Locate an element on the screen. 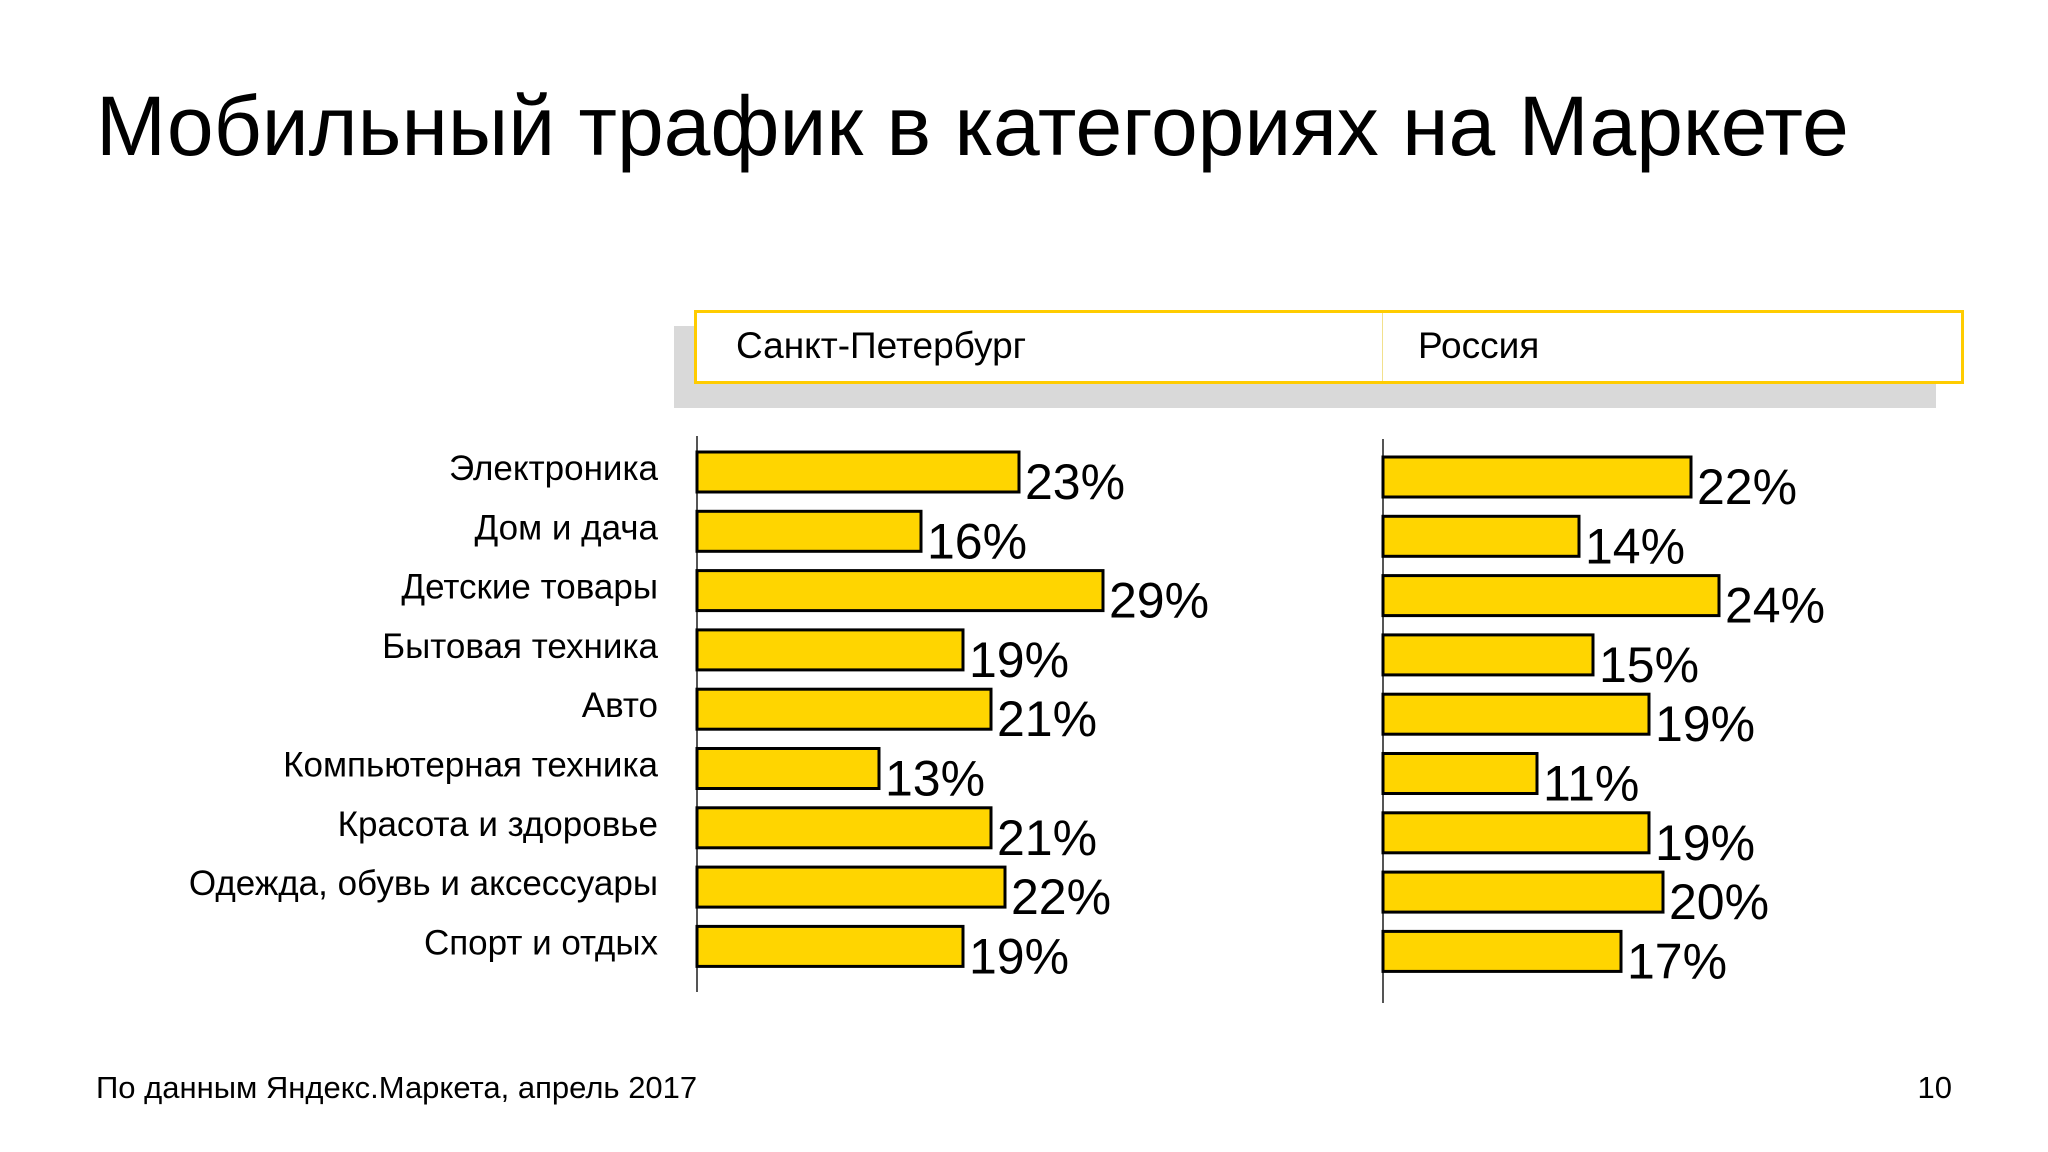 Image resolution: width=2048 pixels, height=1152 pixels. page-title: Мобильный трафик в категориях на Маркете is located at coordinates (972, 126).